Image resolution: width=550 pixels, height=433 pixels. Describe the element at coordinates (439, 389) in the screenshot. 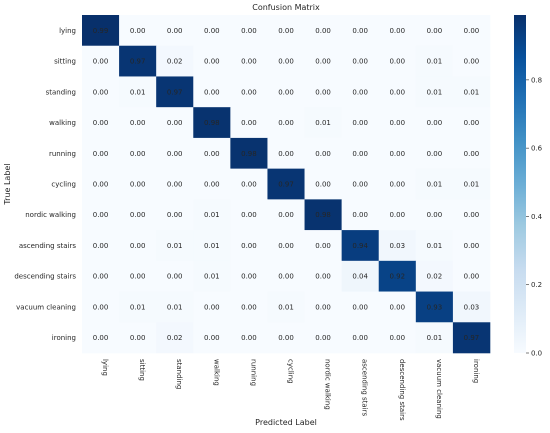

I see `column-tick-label: vacuum cleaning` at that location.